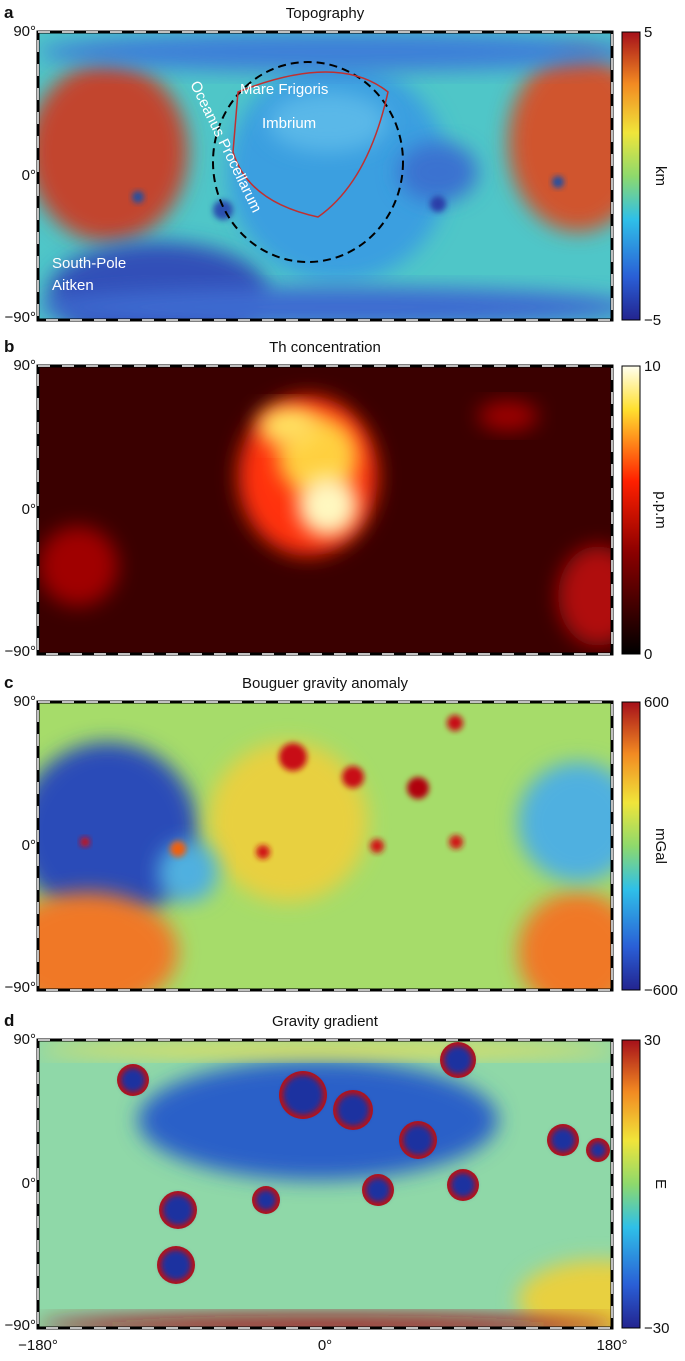 The image size is (685, 1361). Describe the element at coordinates (89, 263) in the screenshot. I see `annotation: South-Pole` at that location.